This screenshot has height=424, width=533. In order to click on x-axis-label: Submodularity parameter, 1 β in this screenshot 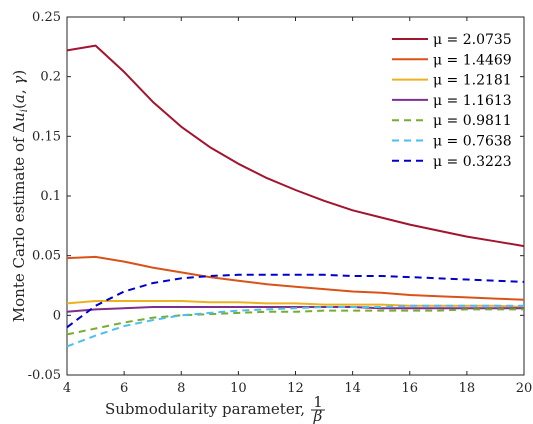, I will do `click(215, 408)`.